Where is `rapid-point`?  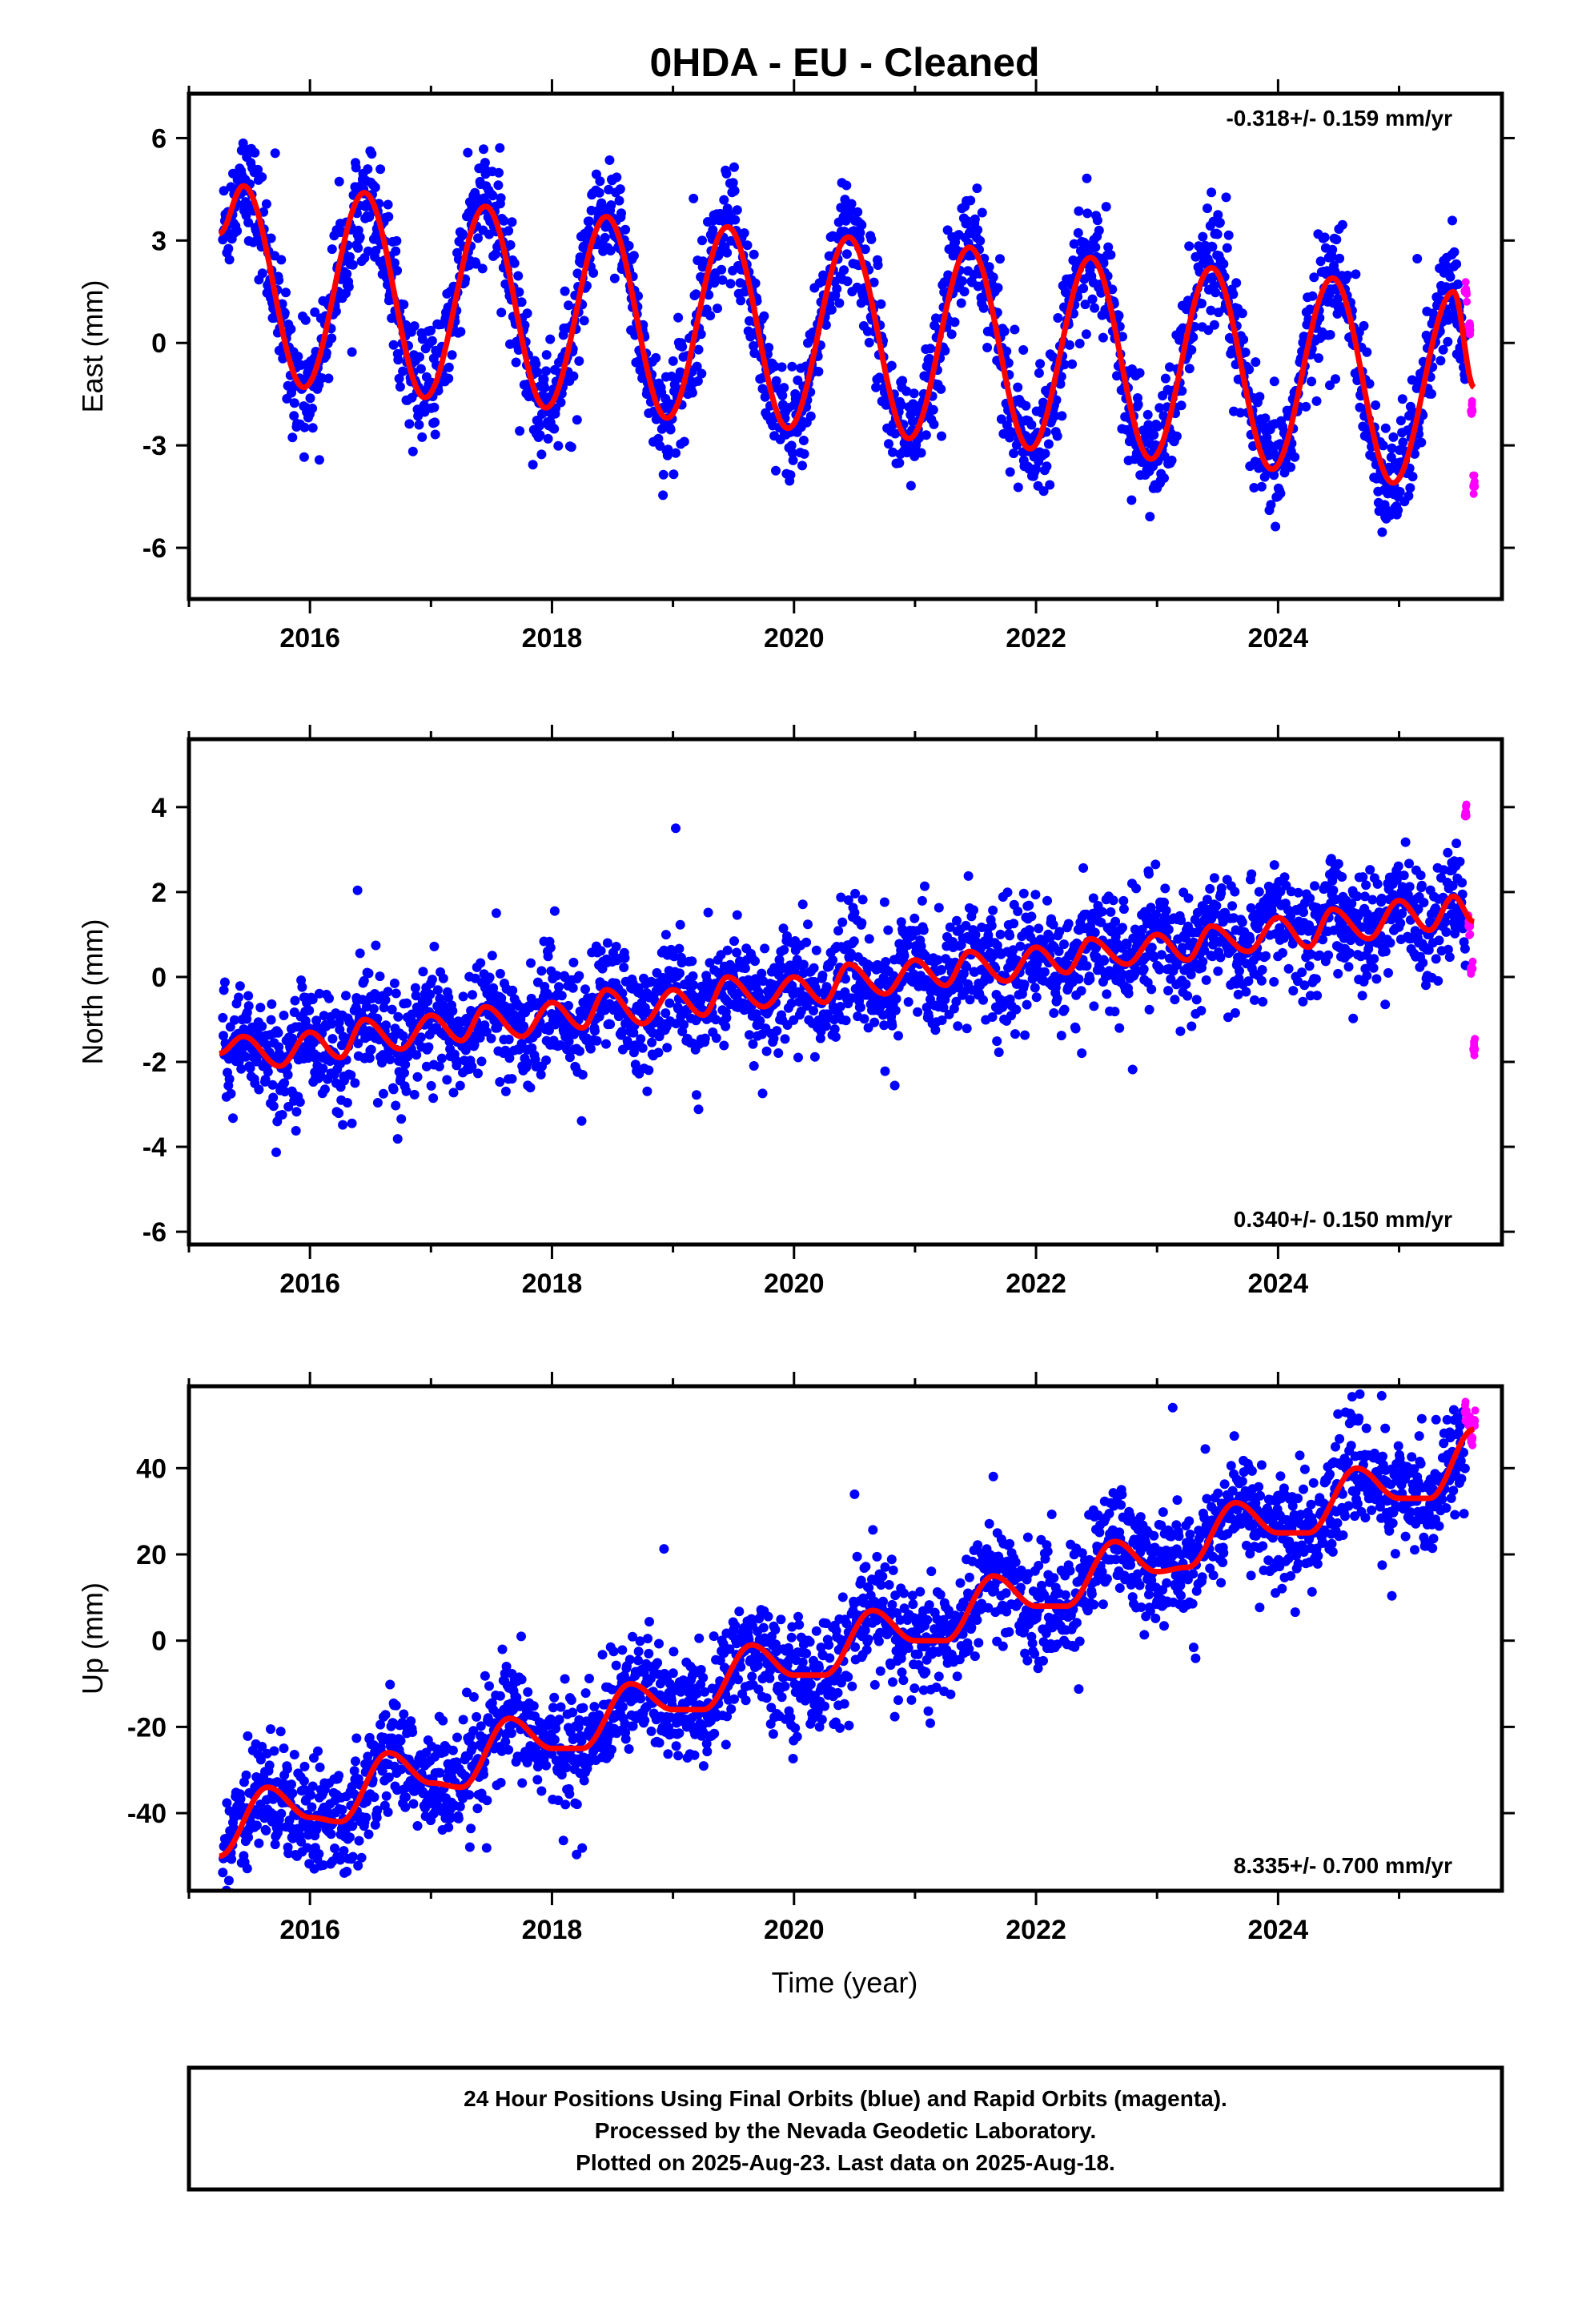
rapid-point is located at coordinates (1465, 282).